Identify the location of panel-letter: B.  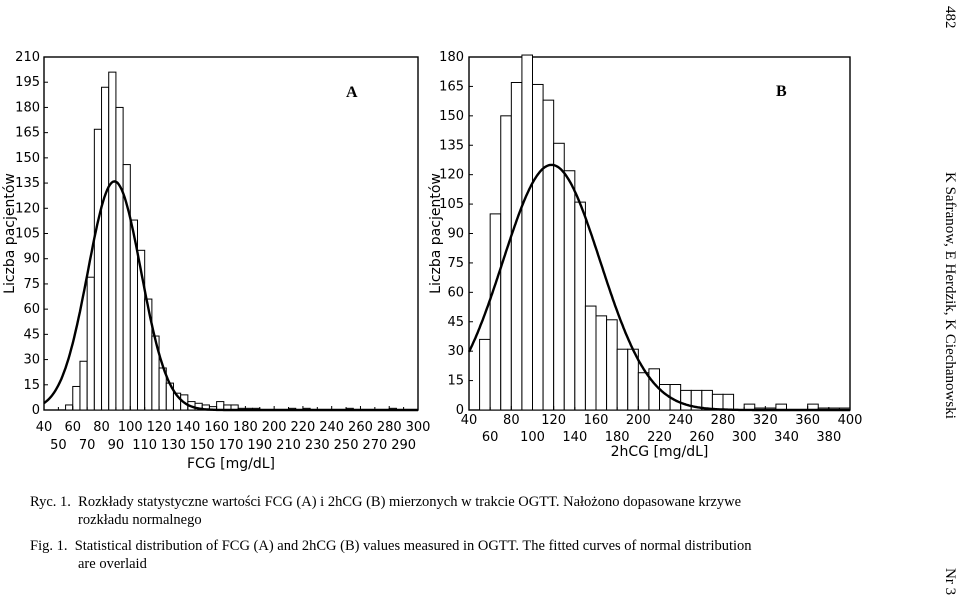
(781, 91).